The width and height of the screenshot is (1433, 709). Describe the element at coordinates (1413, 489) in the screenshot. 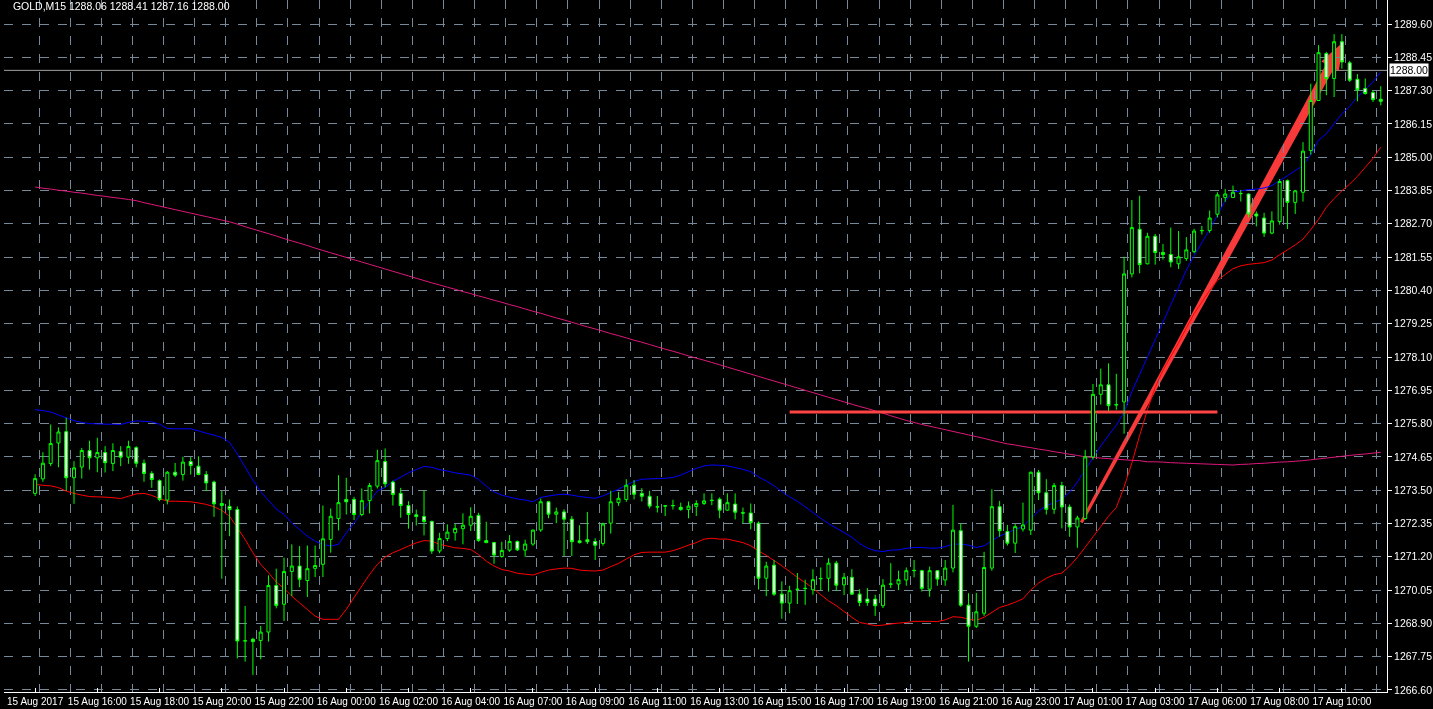

I see `y-tick-label: 1273.50` at that location.